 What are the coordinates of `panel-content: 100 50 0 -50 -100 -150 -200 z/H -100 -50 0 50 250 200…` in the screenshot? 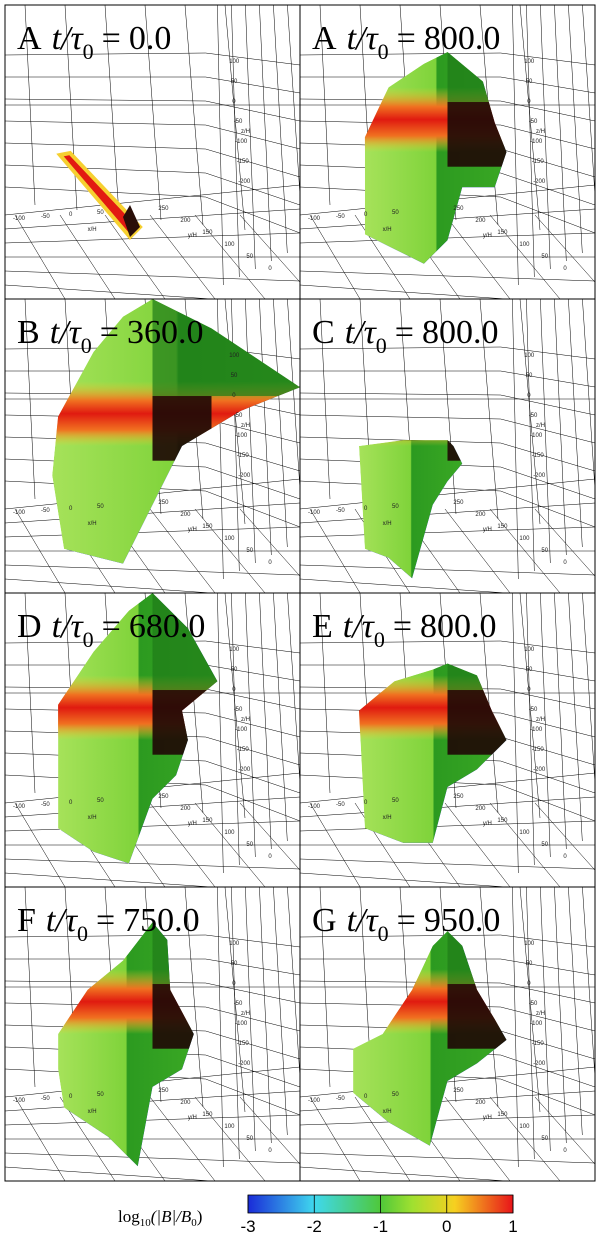 It's located at (152, 740).